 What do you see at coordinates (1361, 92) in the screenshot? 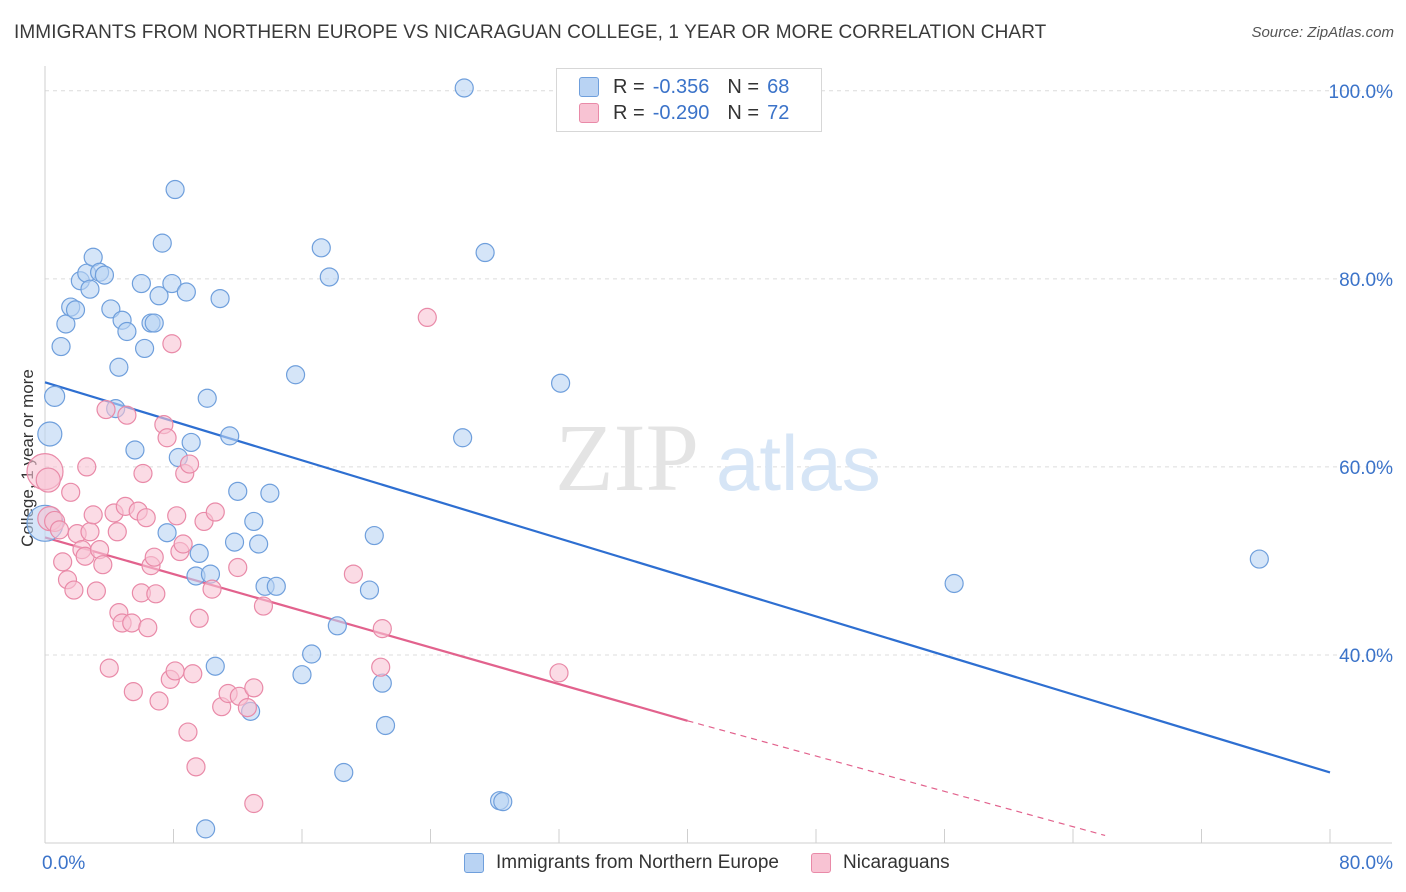
I see `y-tick-label: 100.0%` at bounding box center [1361, 92].